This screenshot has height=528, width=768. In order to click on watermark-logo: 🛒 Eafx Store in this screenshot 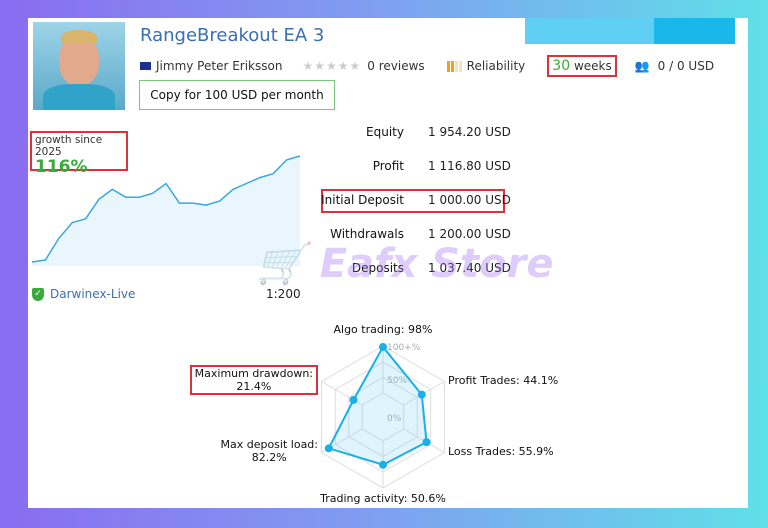, I will do `click(405, 264)`.